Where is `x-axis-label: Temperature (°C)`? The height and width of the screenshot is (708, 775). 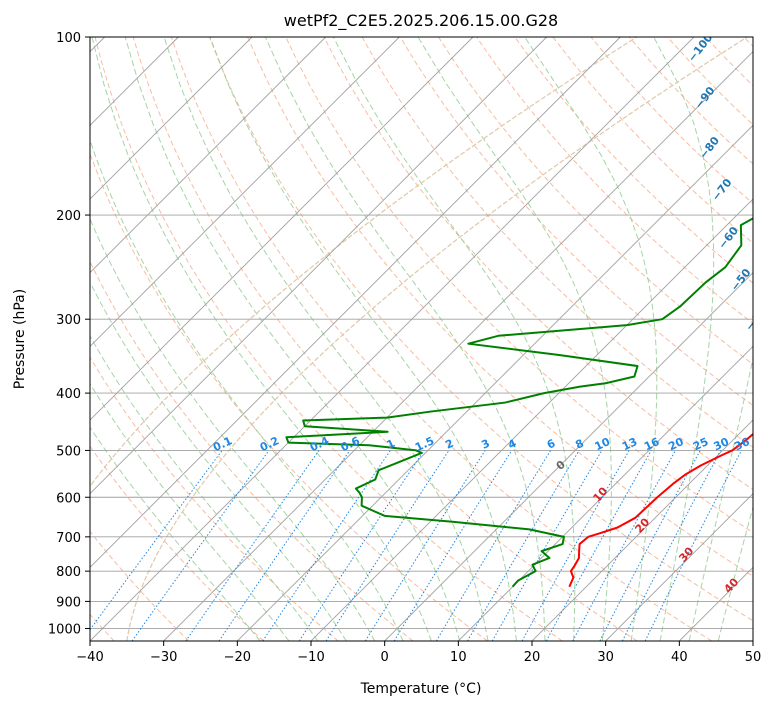
x-axis-label: Temperature (°C) is located at coordinates (421, 689).